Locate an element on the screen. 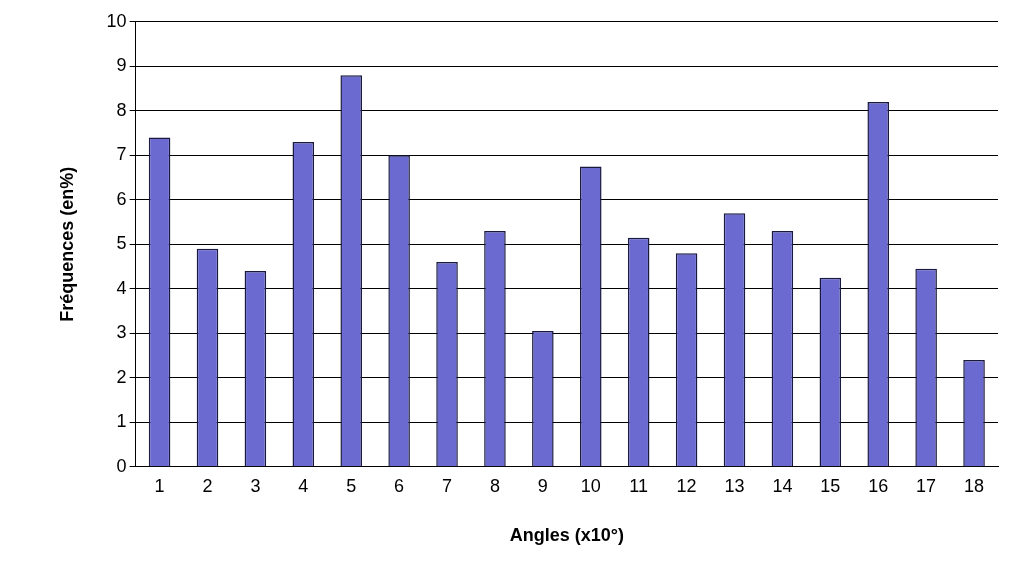 The height and width of the screenshot is (564, 1021). x-tick-label: 12 is located at coordinates (686, 485).